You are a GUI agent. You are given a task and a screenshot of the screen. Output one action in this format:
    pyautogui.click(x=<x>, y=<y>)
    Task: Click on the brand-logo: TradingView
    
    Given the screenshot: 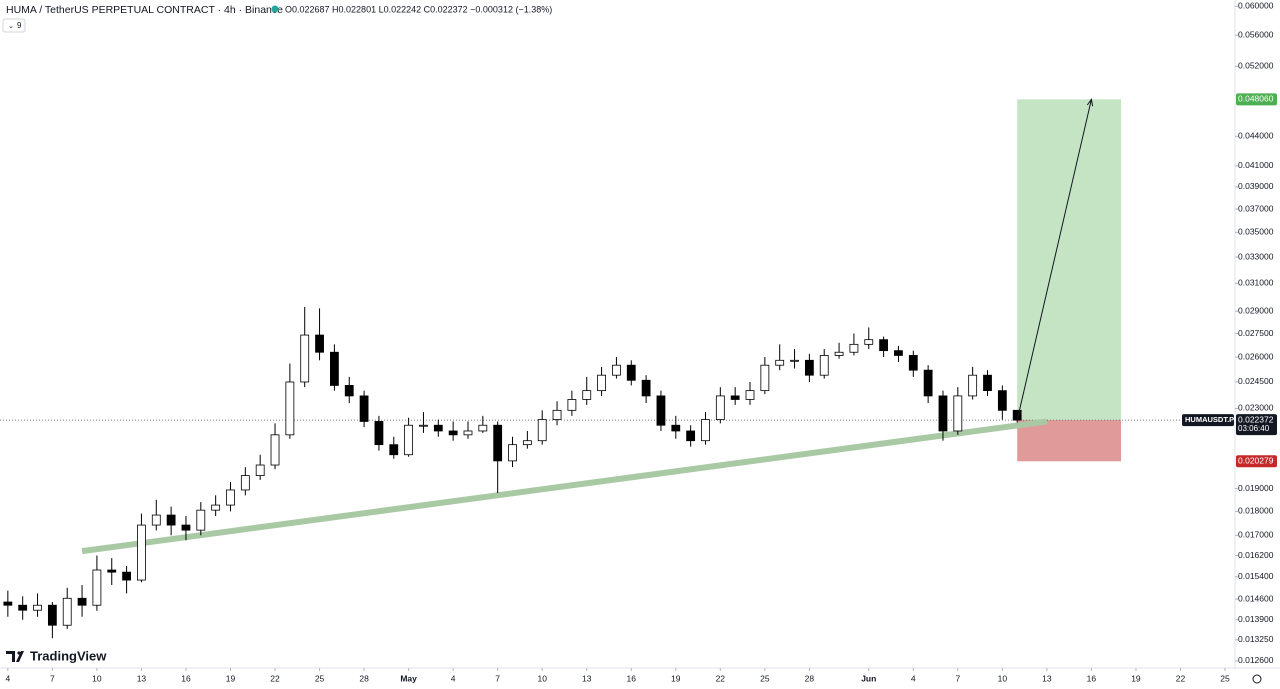 What is the action you would take?
    pyautogui.click(x=56, y=655)
    